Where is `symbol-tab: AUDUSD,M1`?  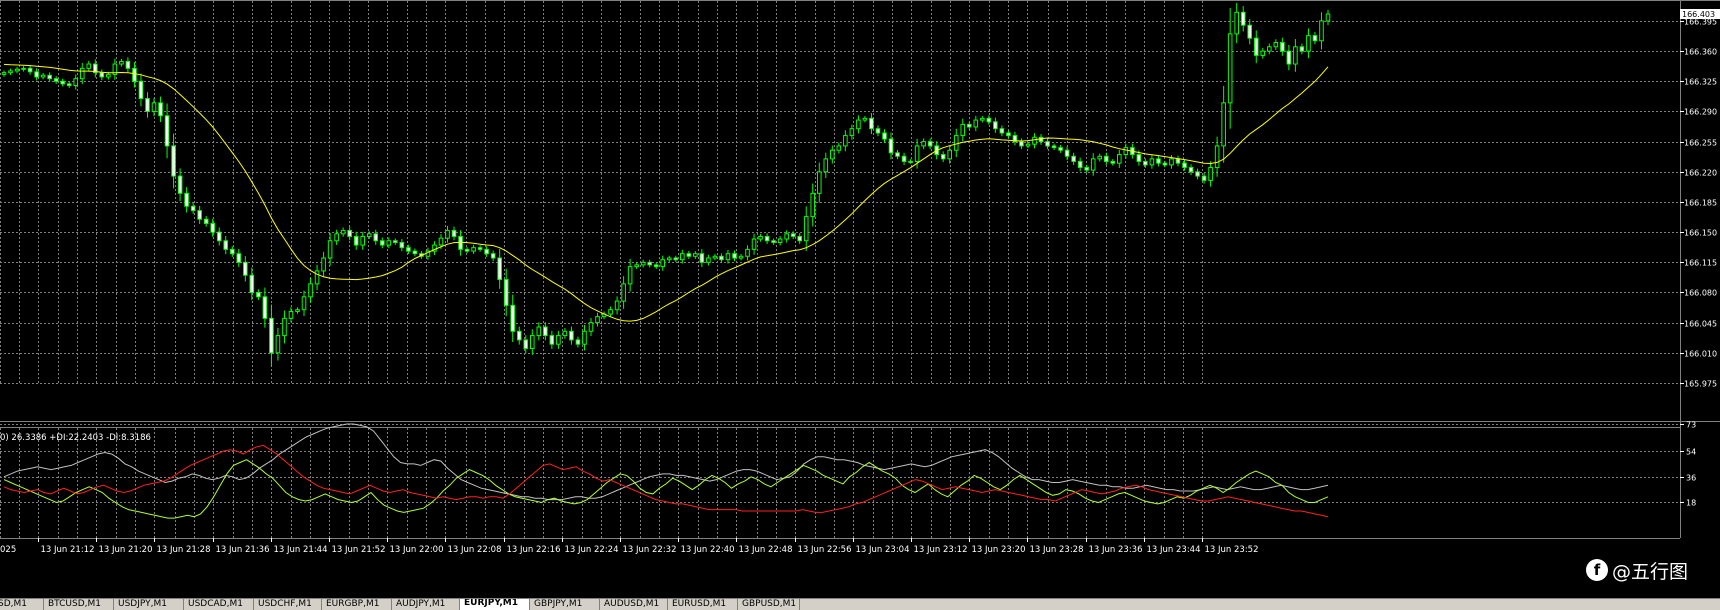
symbol-tab: AUDUSD,M1 is located at coordinates (634, 604).